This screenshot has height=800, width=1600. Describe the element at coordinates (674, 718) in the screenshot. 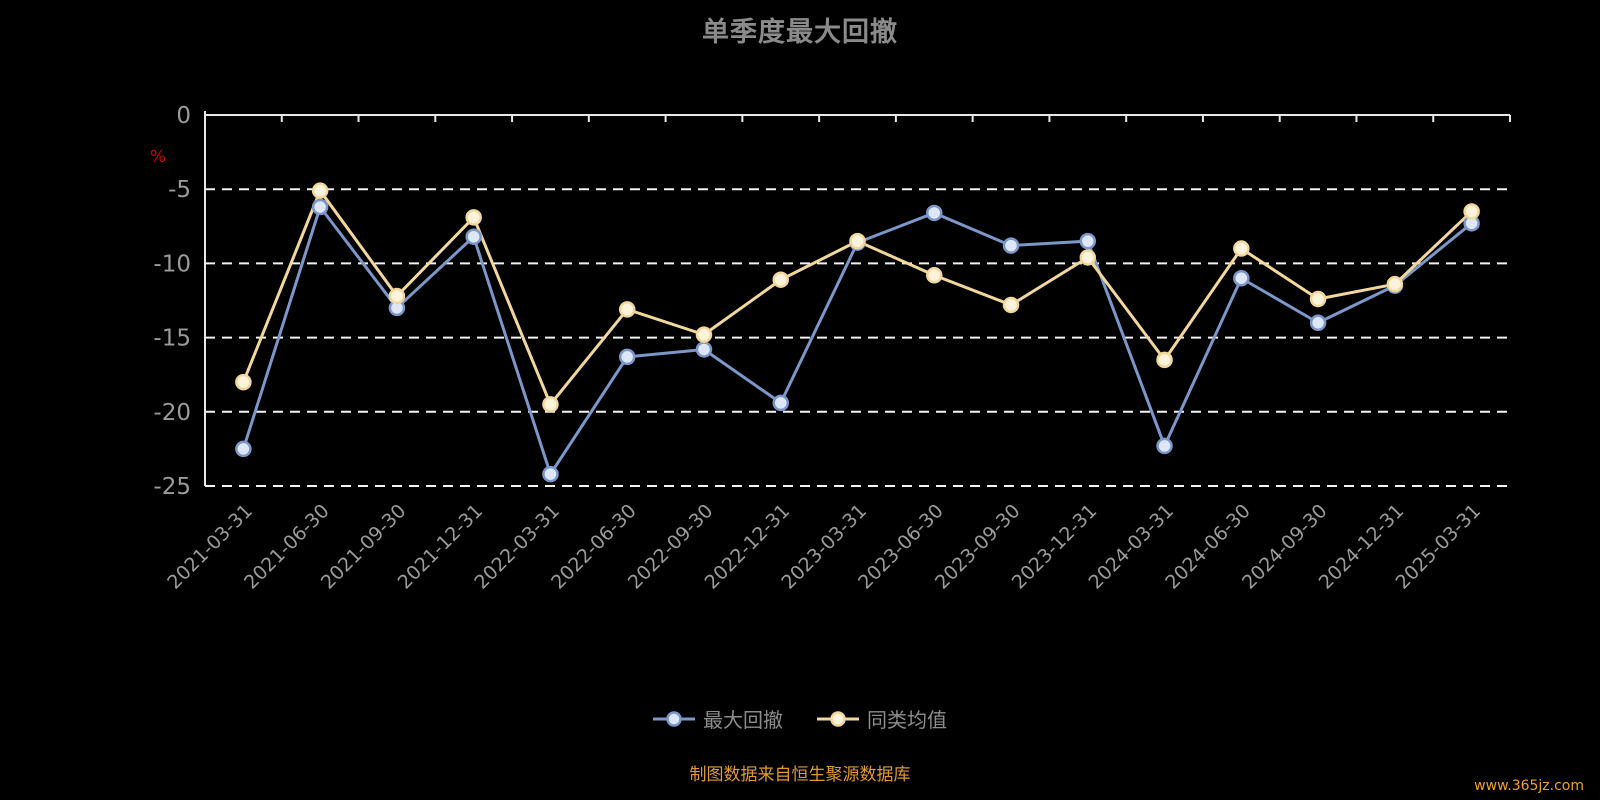

I see `legend-marker-max-drawdown-icon` at that location.